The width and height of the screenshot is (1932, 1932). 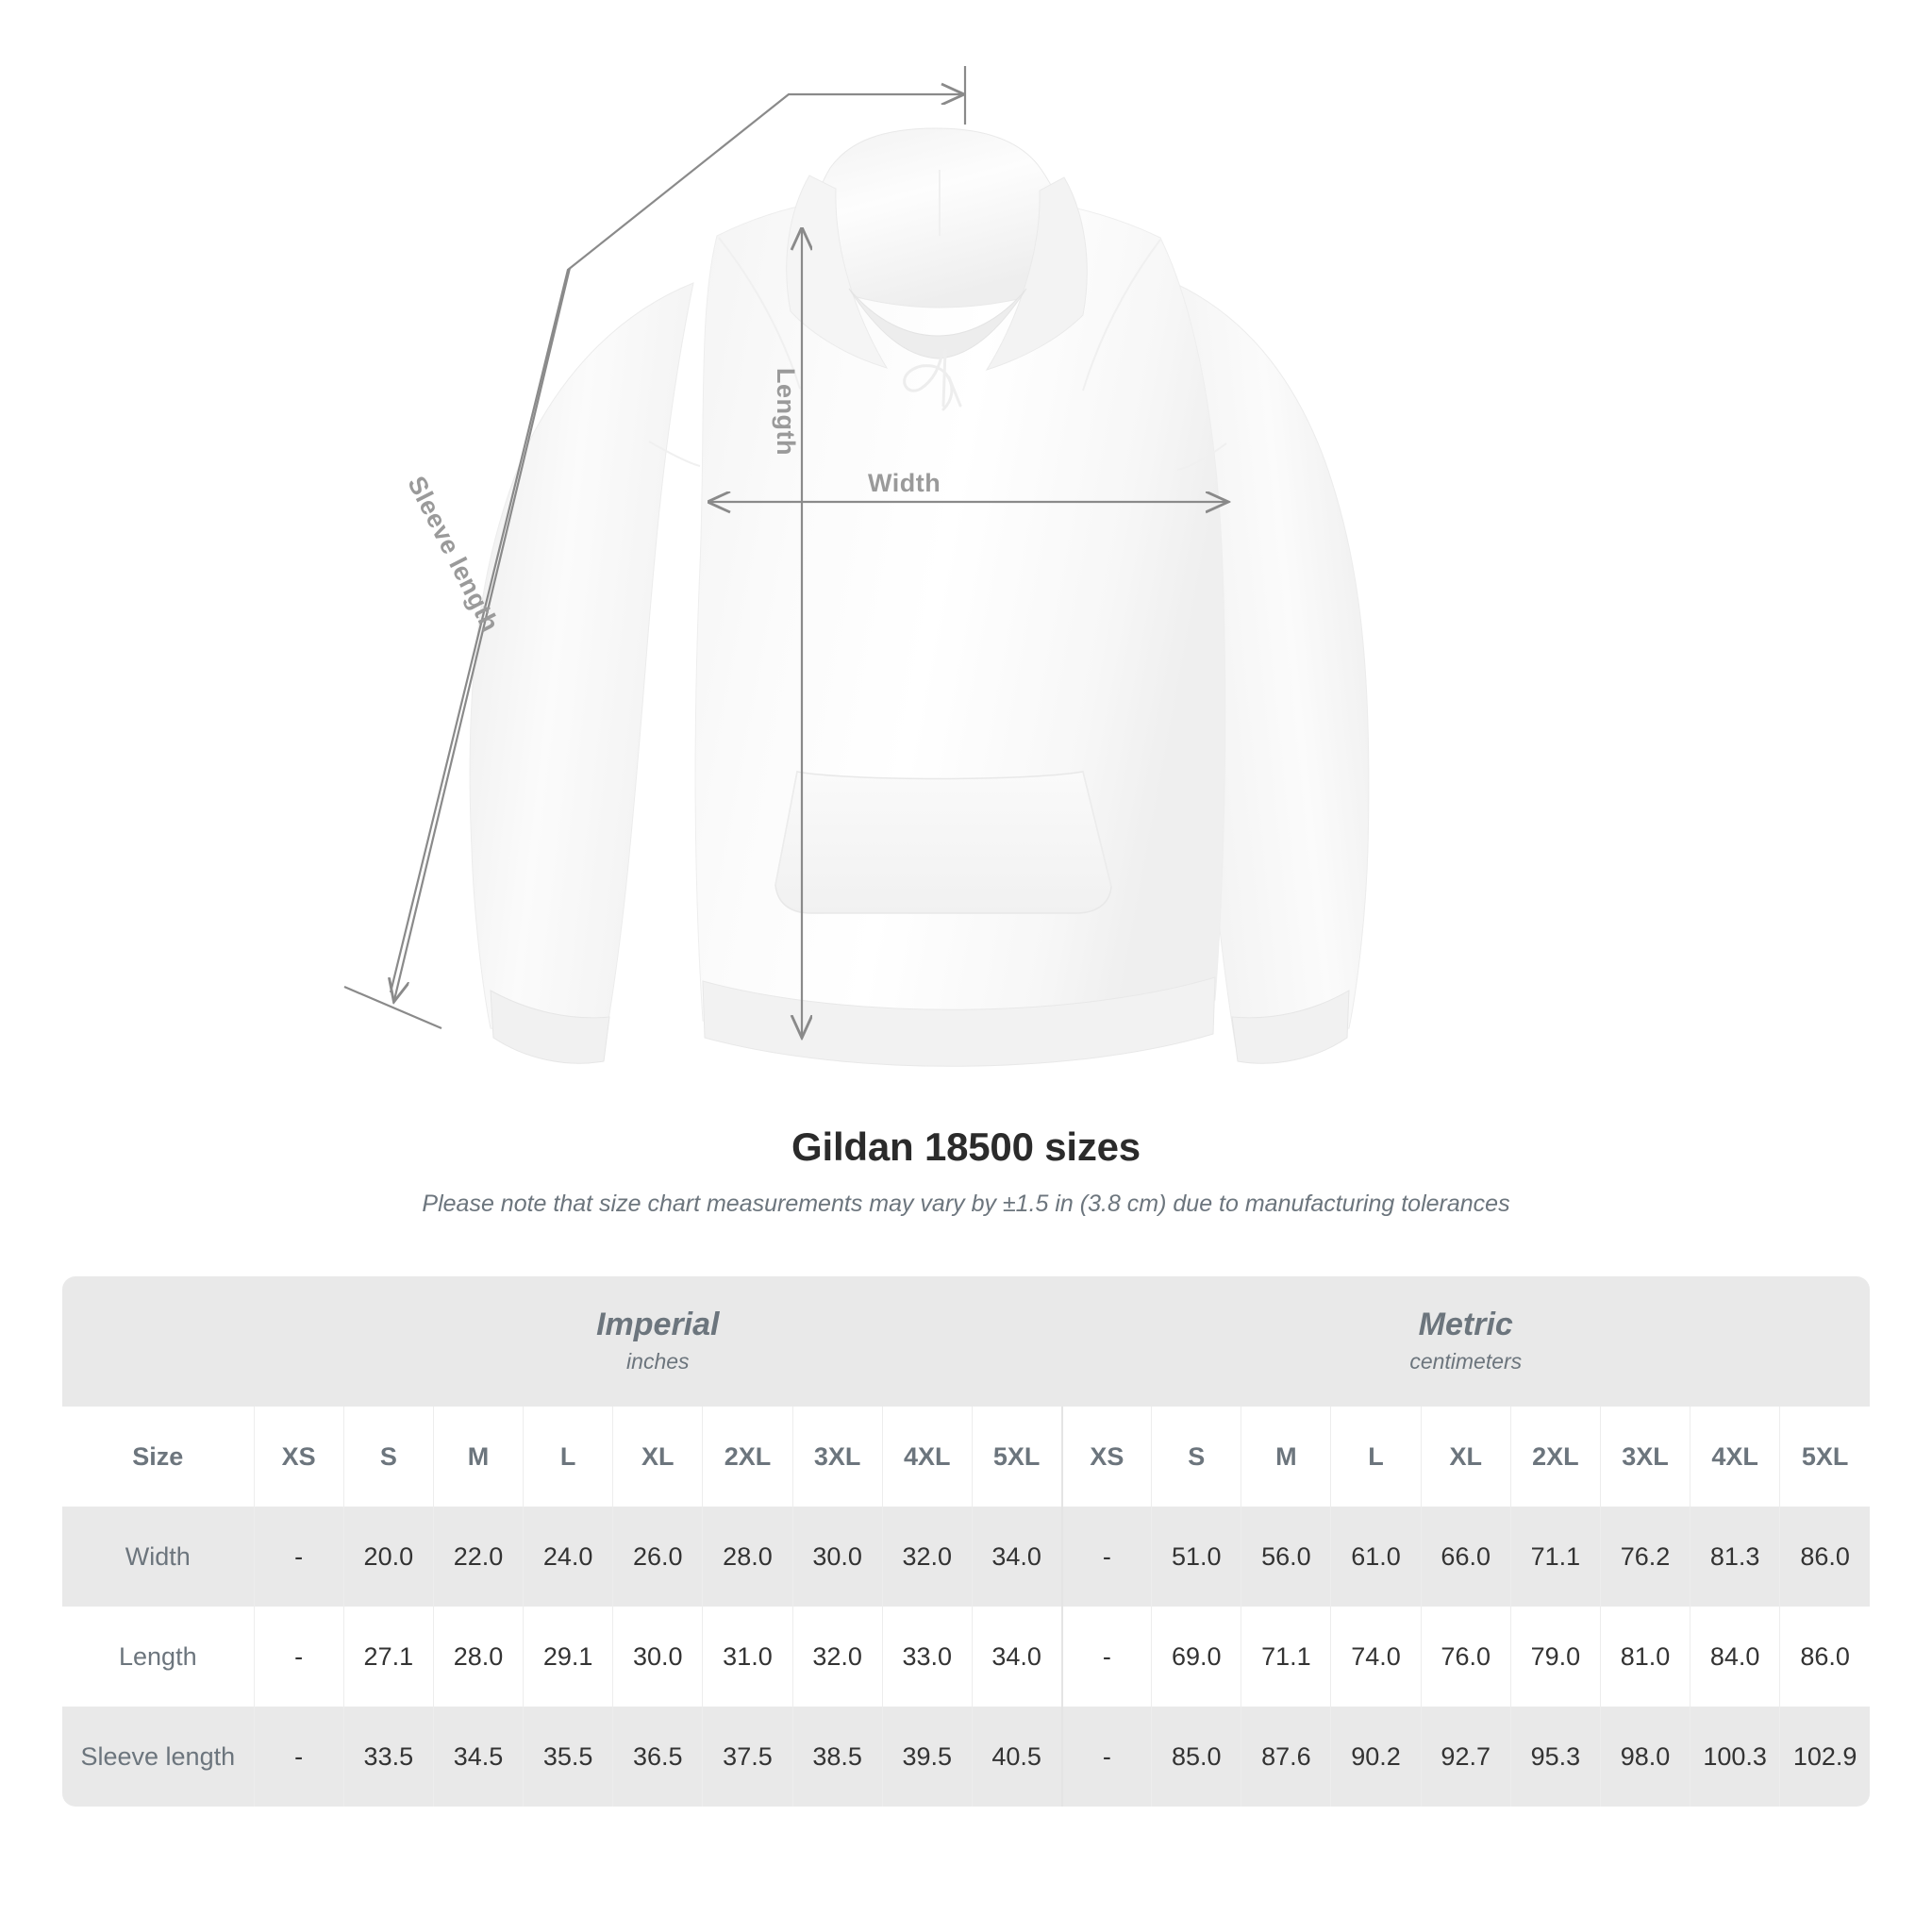 What do you see at coordinates (1196, 1757) in the screenshot?
I see `cell-sleeve-length-metric-s: 85.0` at bounding box center [1196, 1757].